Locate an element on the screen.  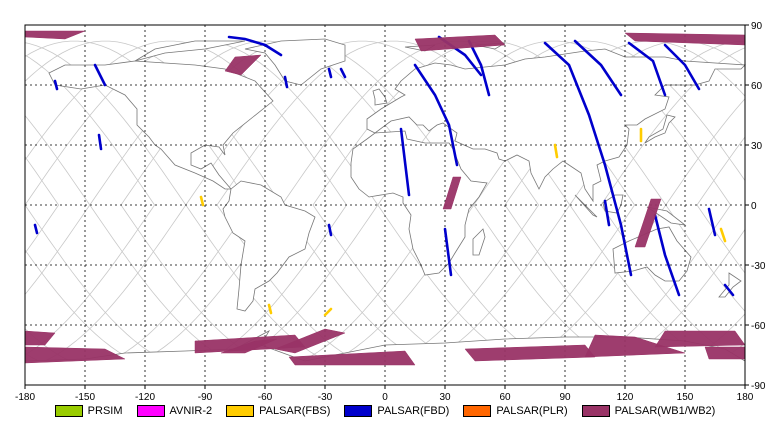
y-tick-label: -60 is located at coordinates (758, 326).